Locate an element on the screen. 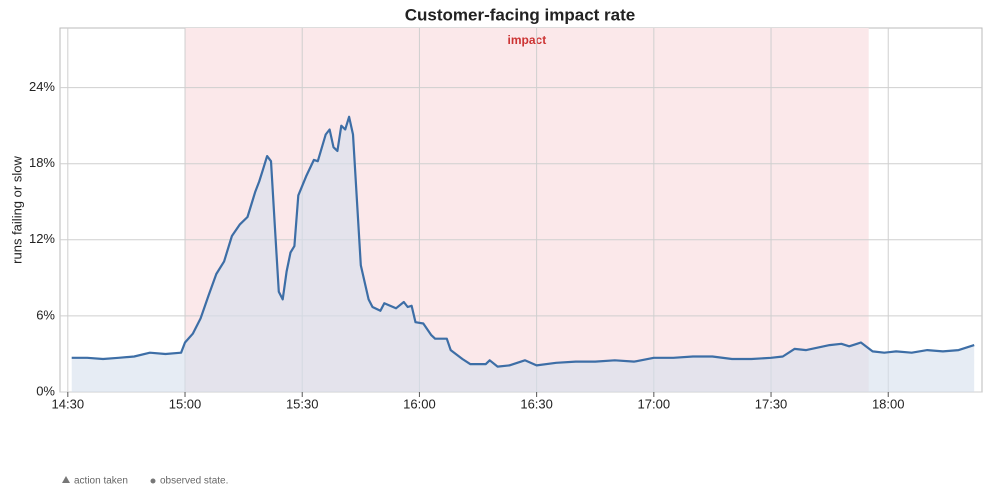  x-tick-label: 17:30 is located at coordinates (771, 403).